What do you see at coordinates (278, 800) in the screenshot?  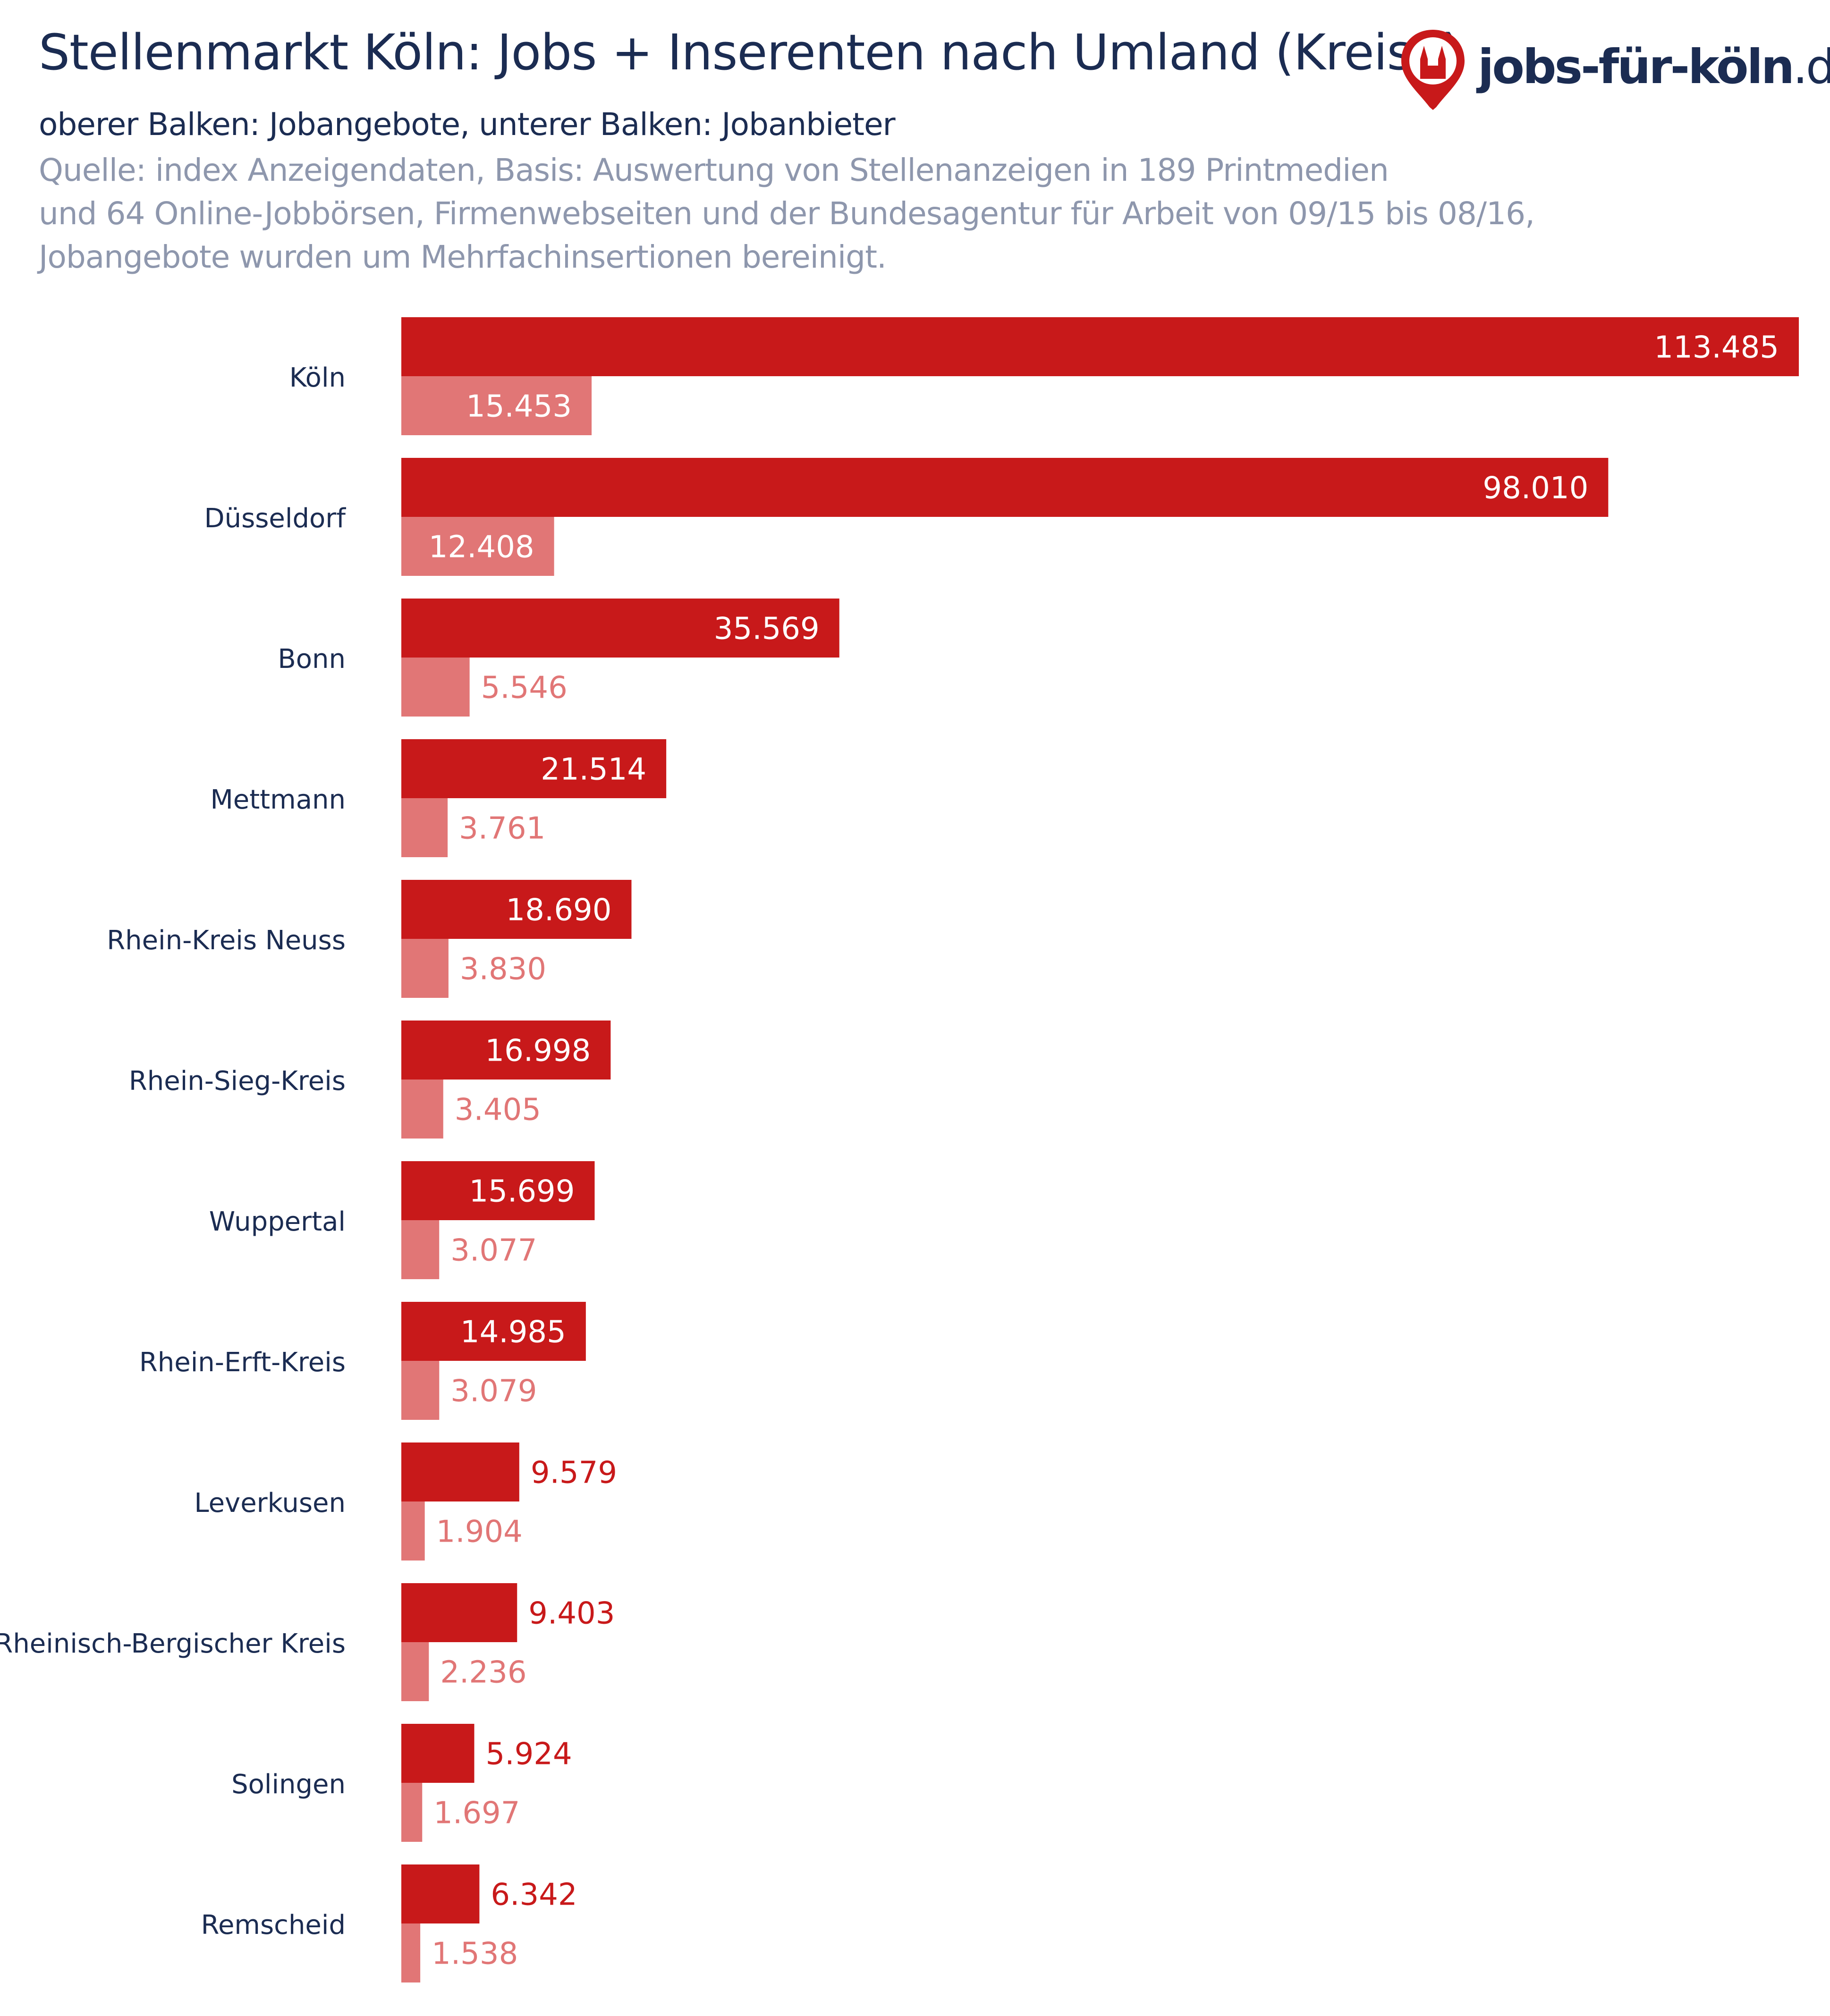 I see `category-label: Mettmann` at bounding box center [278, 800].